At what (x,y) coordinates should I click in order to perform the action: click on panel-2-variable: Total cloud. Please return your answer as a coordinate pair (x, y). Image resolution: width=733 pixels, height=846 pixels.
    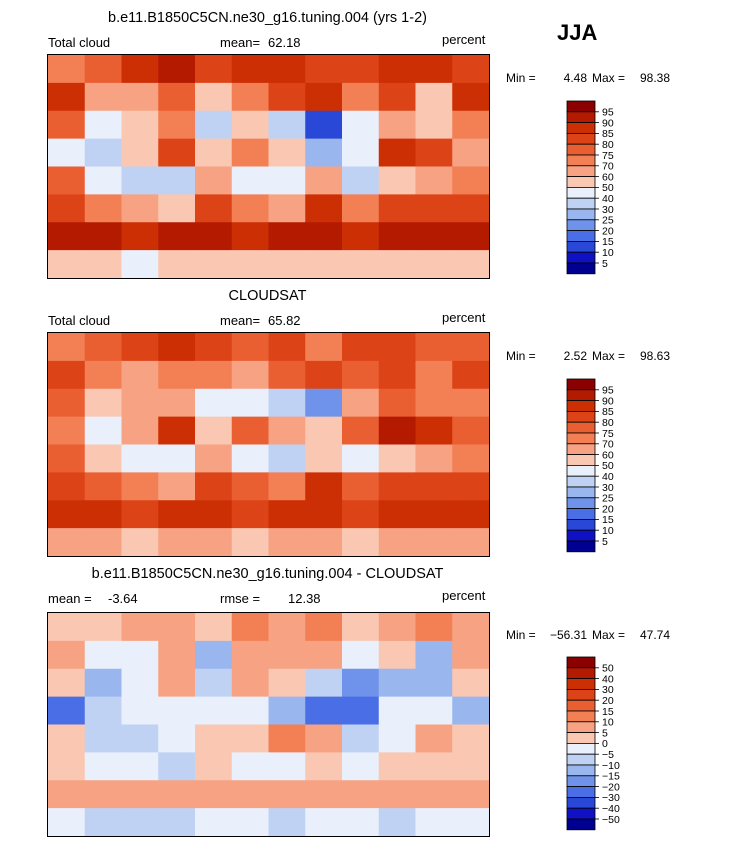
    Looking at the image, I should click on (79, 320).